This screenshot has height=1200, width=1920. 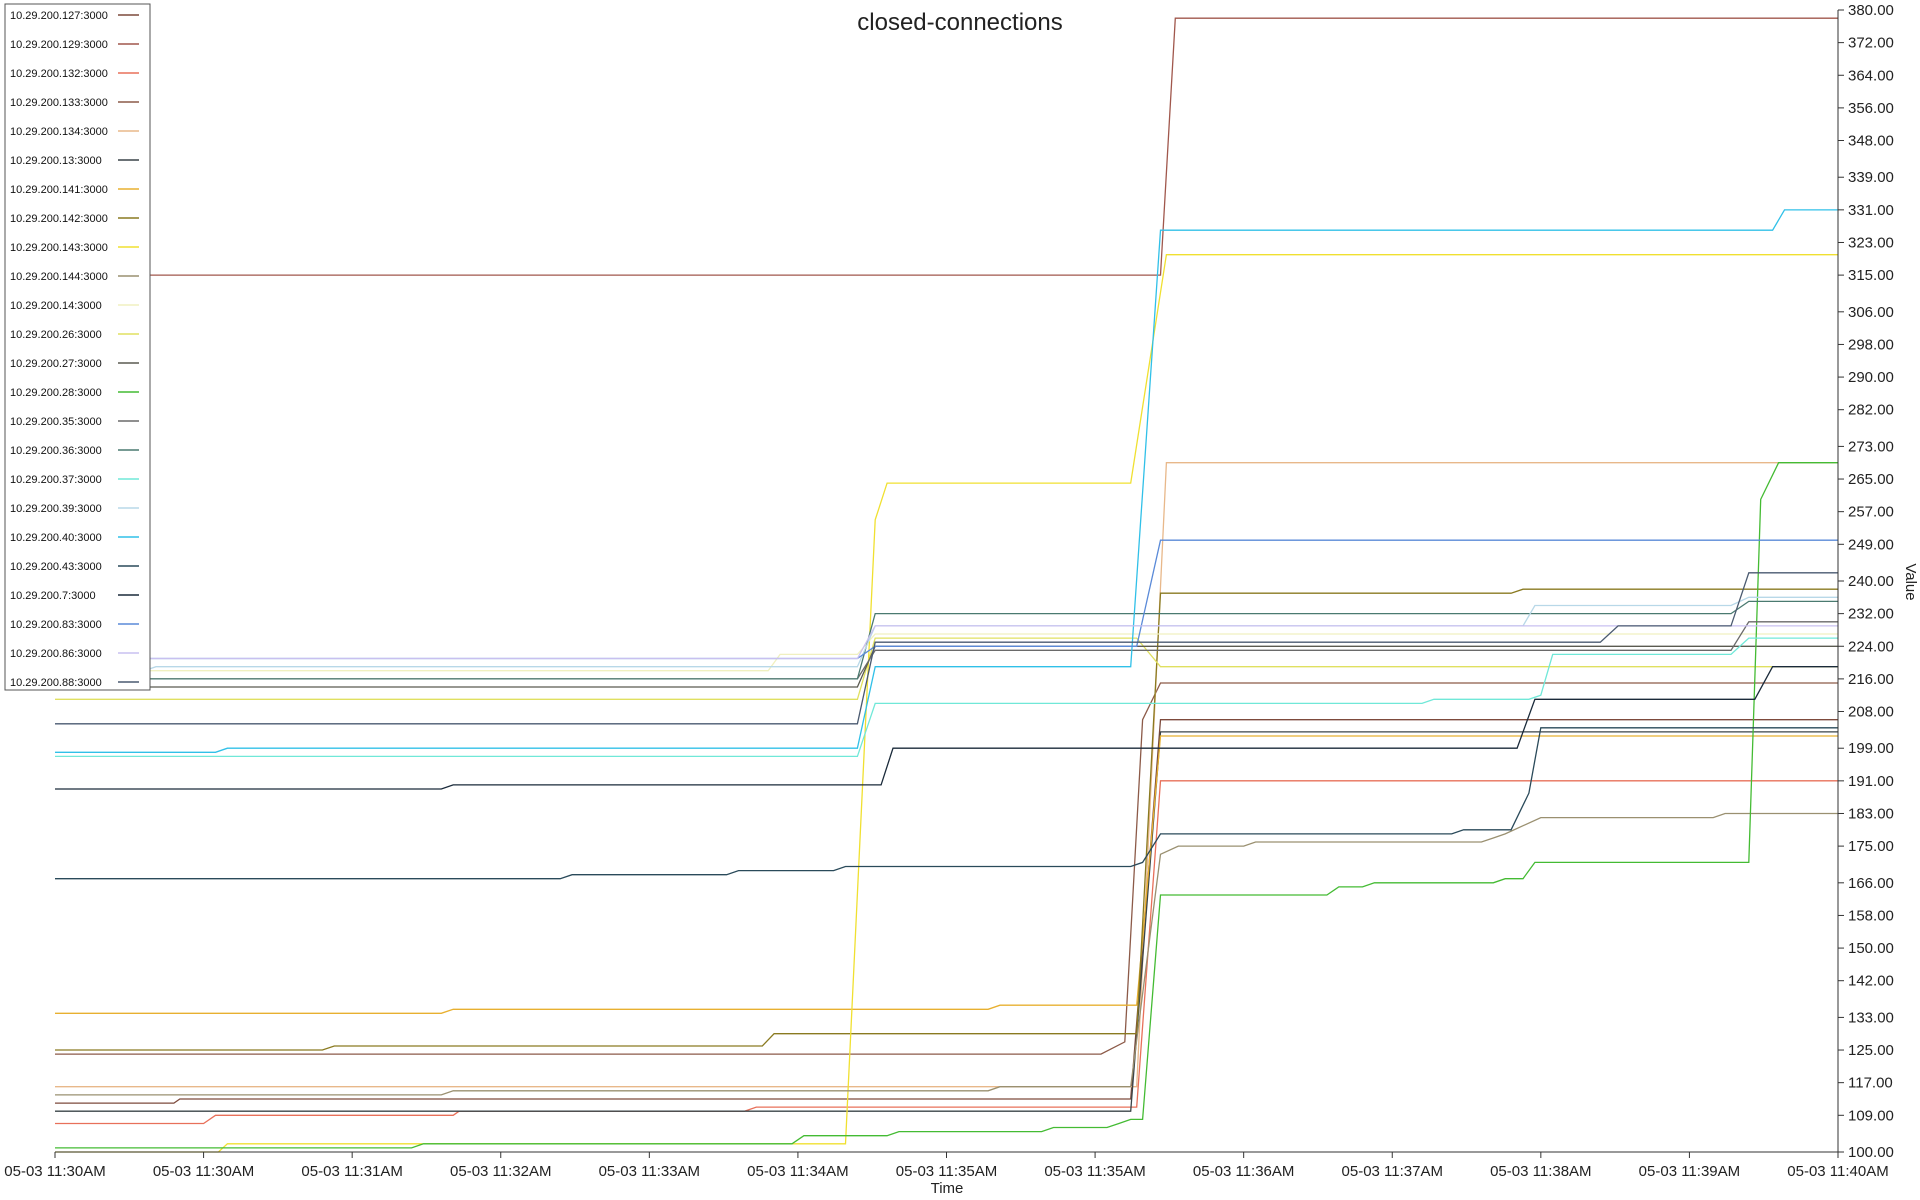 What do you see at coordinates (1871, 948) in the screenshot?
I see `y-tick-label: 150.00` at bounding box center [1871, 948].